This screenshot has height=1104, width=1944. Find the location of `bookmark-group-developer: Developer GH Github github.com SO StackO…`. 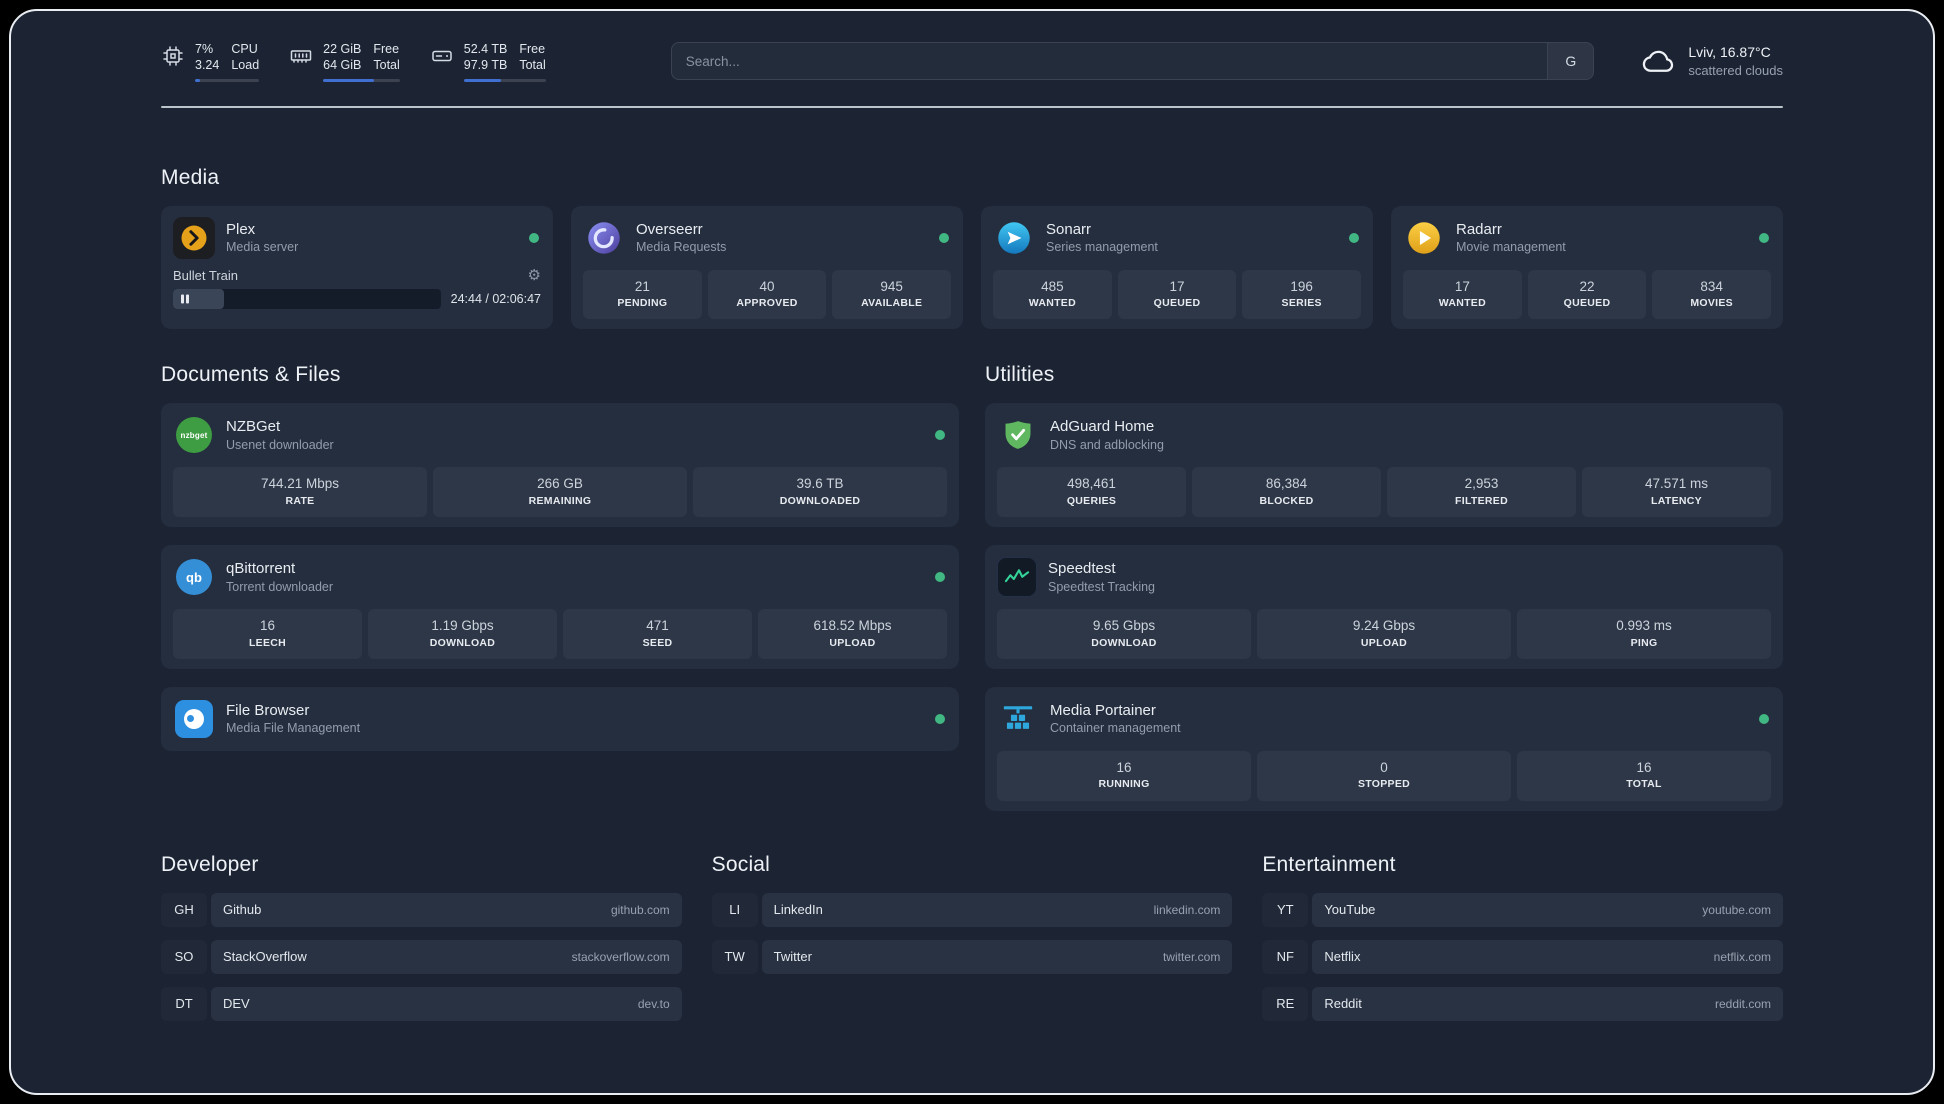

bookmark-group-developer: Developer GH Github github.com SO StackO… is located at coordinates (421, 937).